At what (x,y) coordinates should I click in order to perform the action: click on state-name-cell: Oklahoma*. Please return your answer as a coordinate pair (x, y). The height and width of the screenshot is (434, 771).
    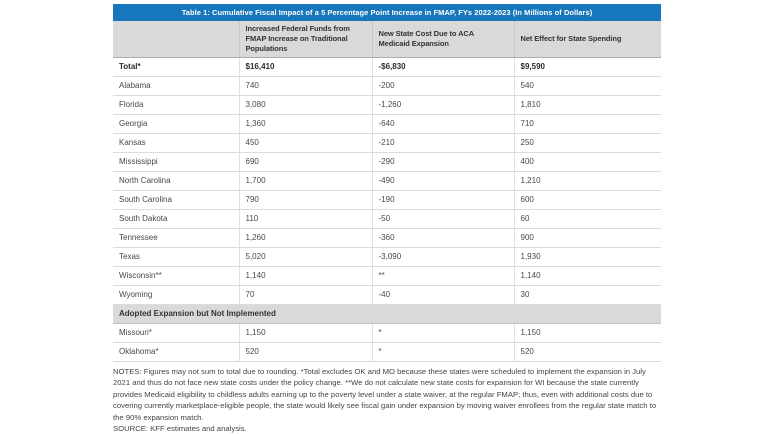
    Looking at the image, I should click on (176, 352).